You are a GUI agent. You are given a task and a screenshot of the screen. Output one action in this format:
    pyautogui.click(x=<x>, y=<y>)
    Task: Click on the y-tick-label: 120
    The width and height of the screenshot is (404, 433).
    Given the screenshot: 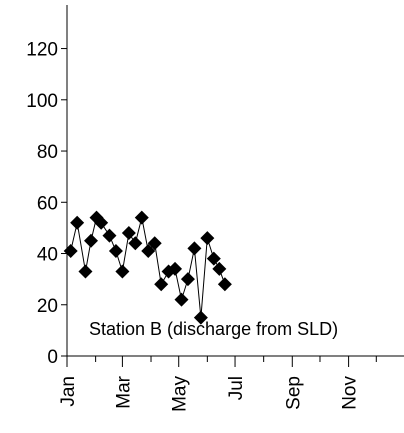 What is the action you would take?
    pyautogui.click(x=42, y=50)
    